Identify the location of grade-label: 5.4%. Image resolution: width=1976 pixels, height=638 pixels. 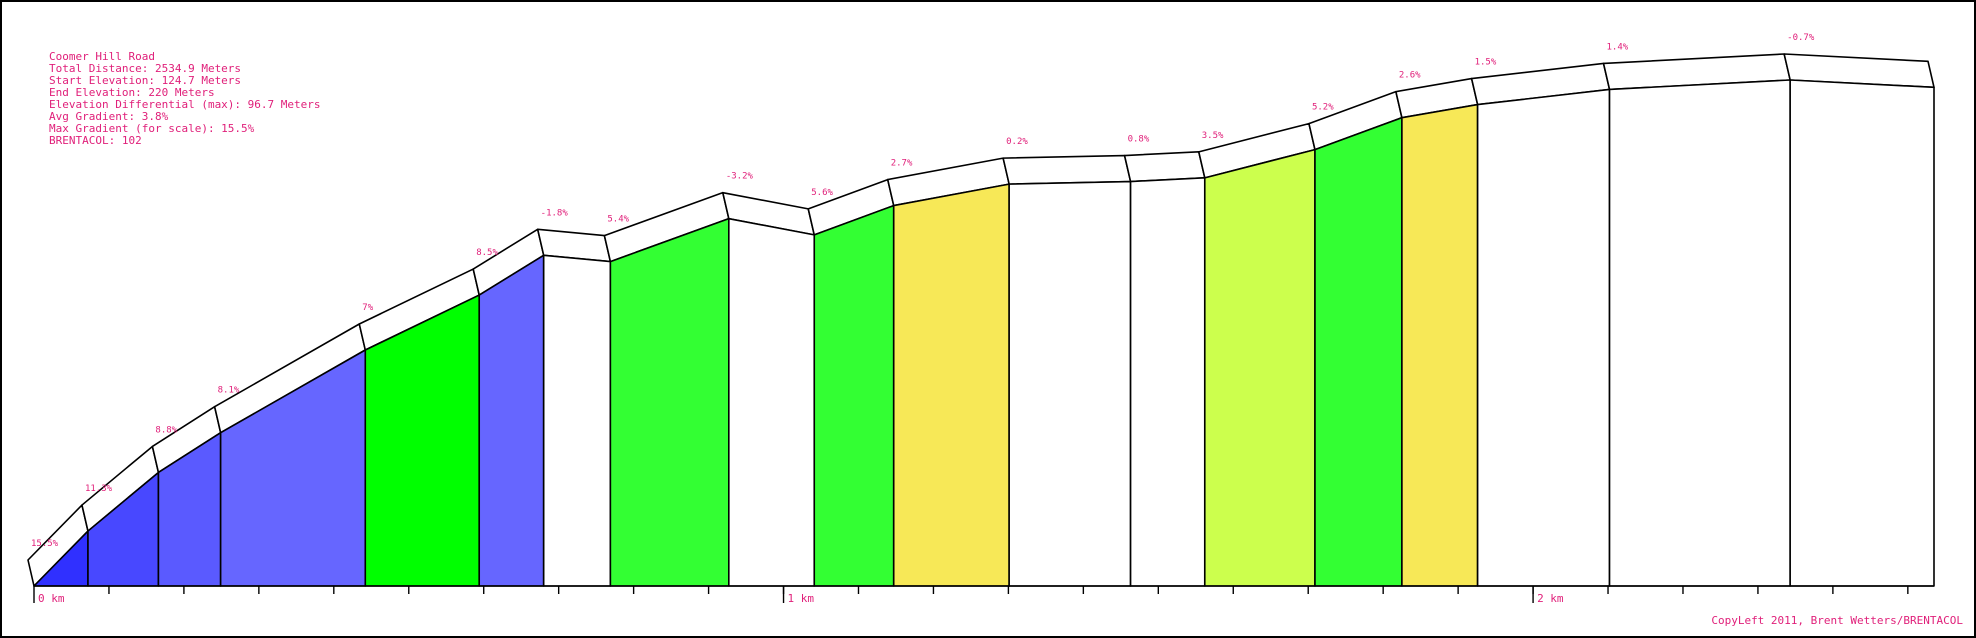
(618, 220).